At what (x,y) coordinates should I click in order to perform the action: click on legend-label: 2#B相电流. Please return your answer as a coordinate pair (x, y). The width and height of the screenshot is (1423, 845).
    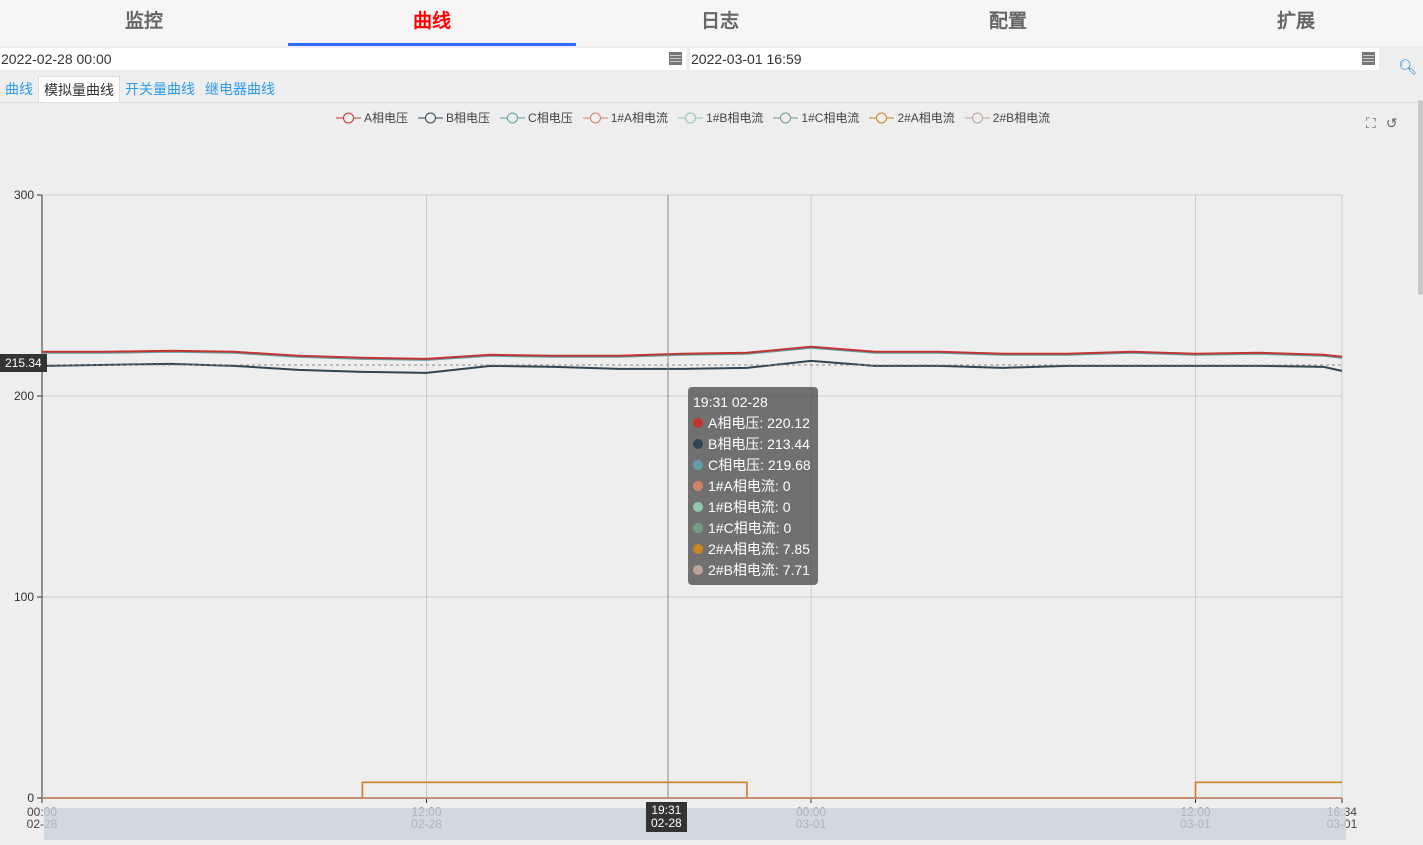
    Looking at the image, I should click on (1021, 118).